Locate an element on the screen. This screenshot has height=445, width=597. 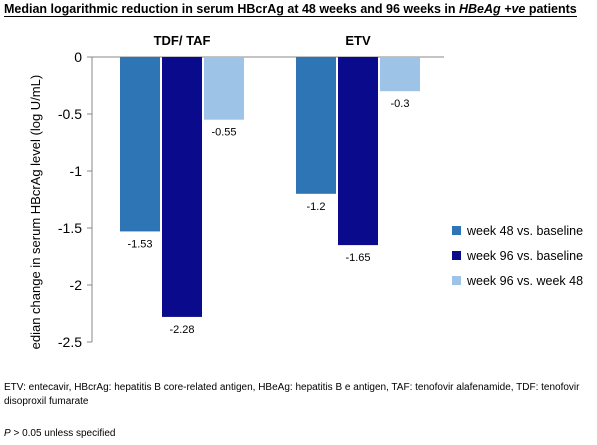
legend-item-week96-week48: week 96 vs. week 48 is located at coordinates (517, 280).